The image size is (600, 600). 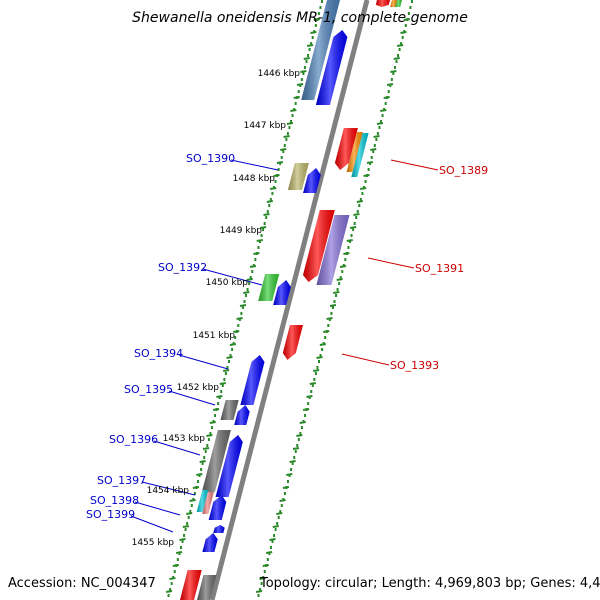 I want to click on tick-label-1452: 1452 kbp, so click(x=198, y=388).